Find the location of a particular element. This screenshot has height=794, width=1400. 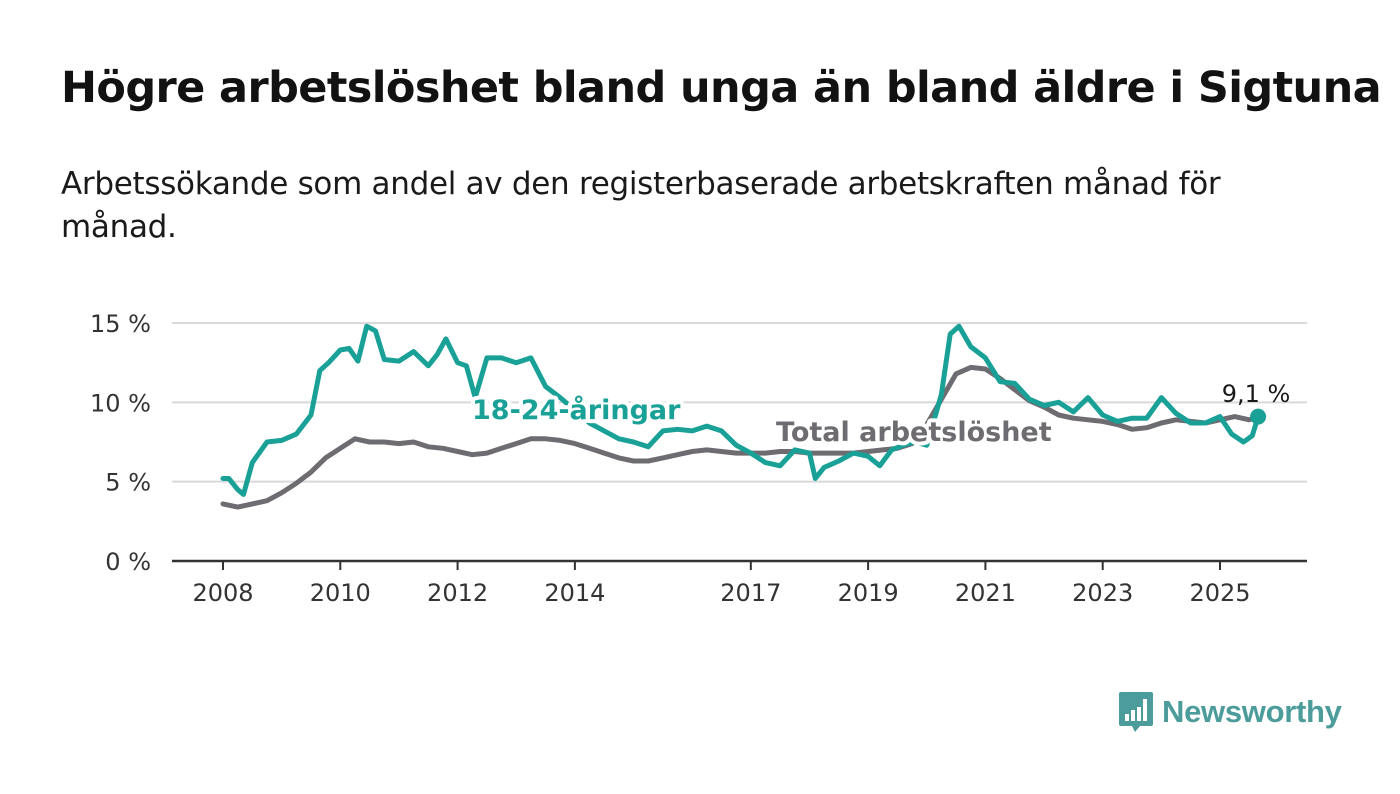

x-tick-label: 2021 is located at coordinates (985, 593).